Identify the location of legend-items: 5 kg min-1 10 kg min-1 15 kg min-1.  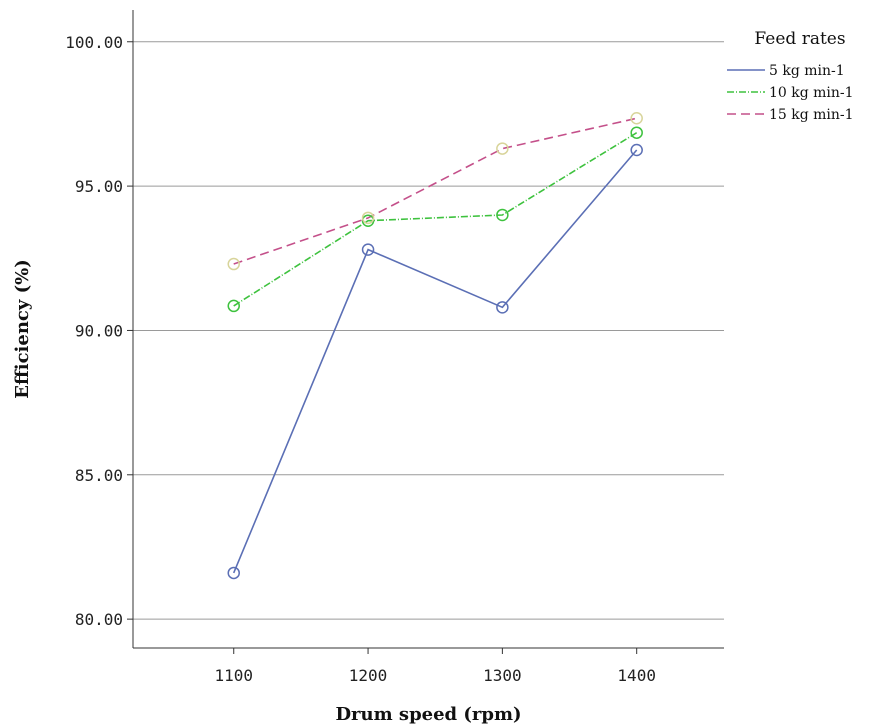
(790, 93).